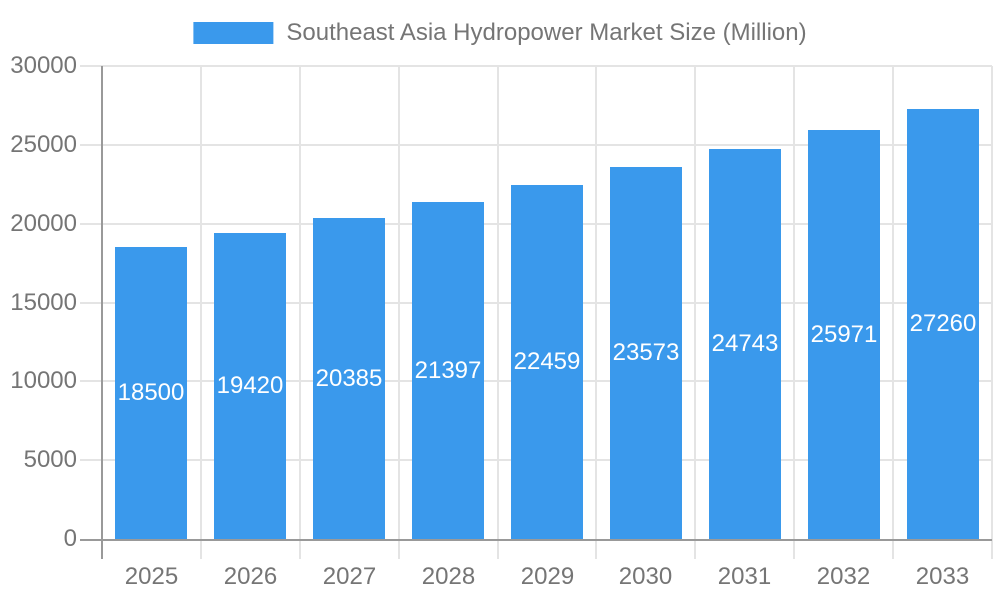 Image resolution: width=1000 pixels, height=600 pixels. I want to click on bar-2028: 21397, so click(448, 370).